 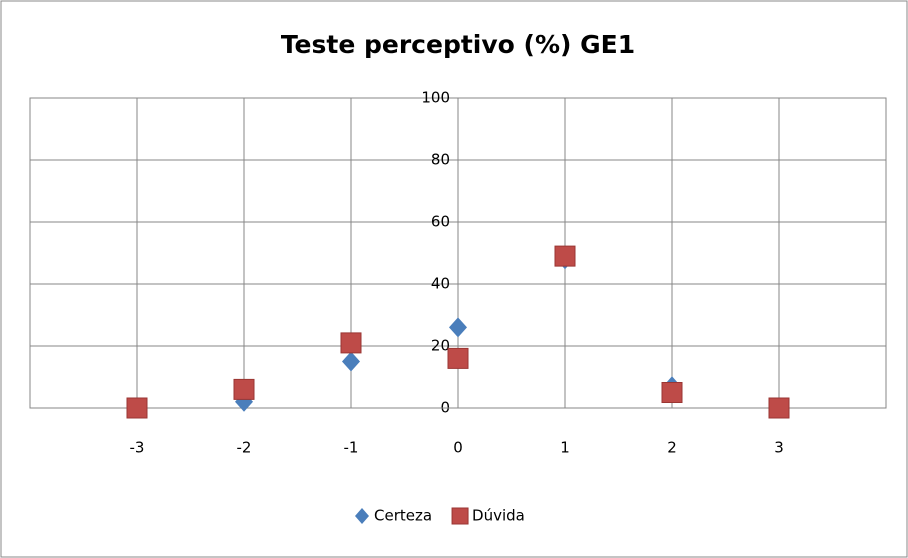 What do you see at coordinates (498, 516) in the screenshot?
I see `legend-label: Dúvida` at bounding box center [498, 516].